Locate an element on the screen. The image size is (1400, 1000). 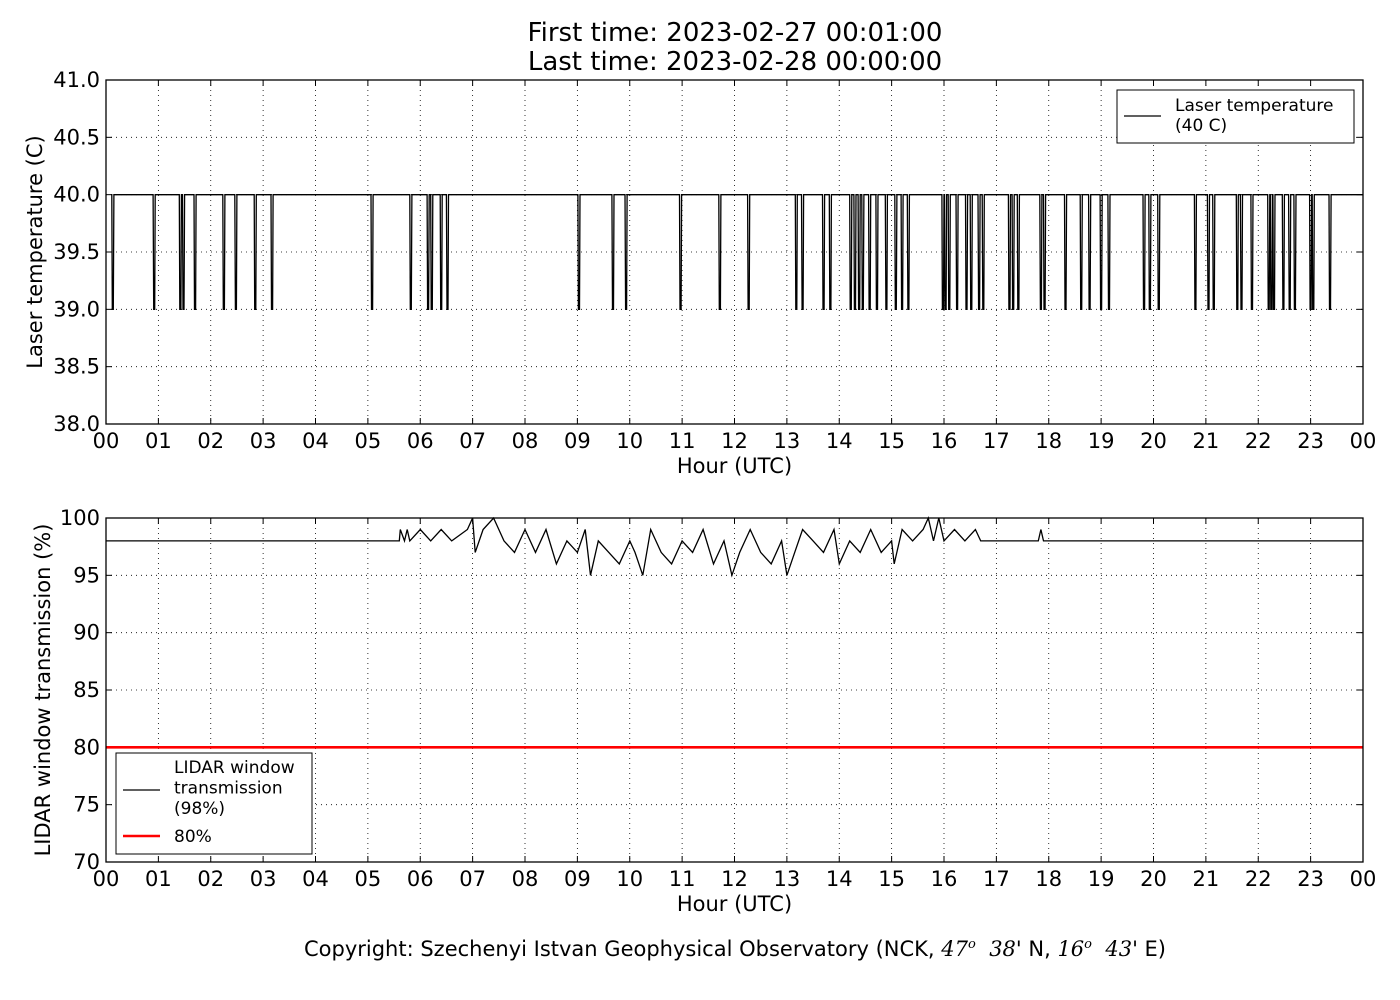
y-tick-label: 39.5 is located at coordinates (76, 252).